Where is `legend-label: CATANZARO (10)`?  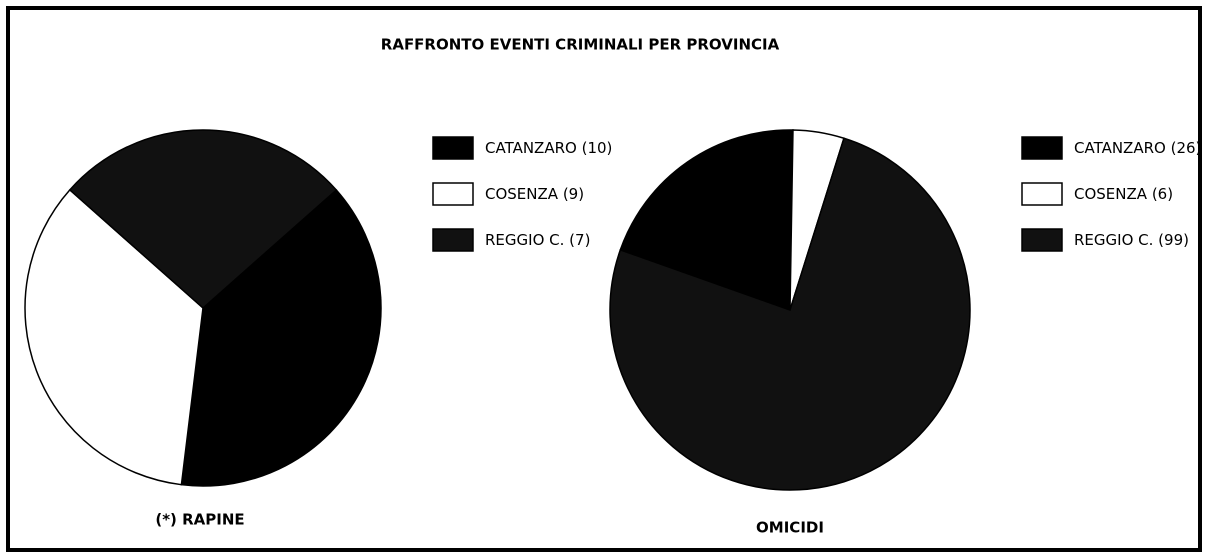 legend-label: CATANZARO (10) is located at coordinates (548, 148).